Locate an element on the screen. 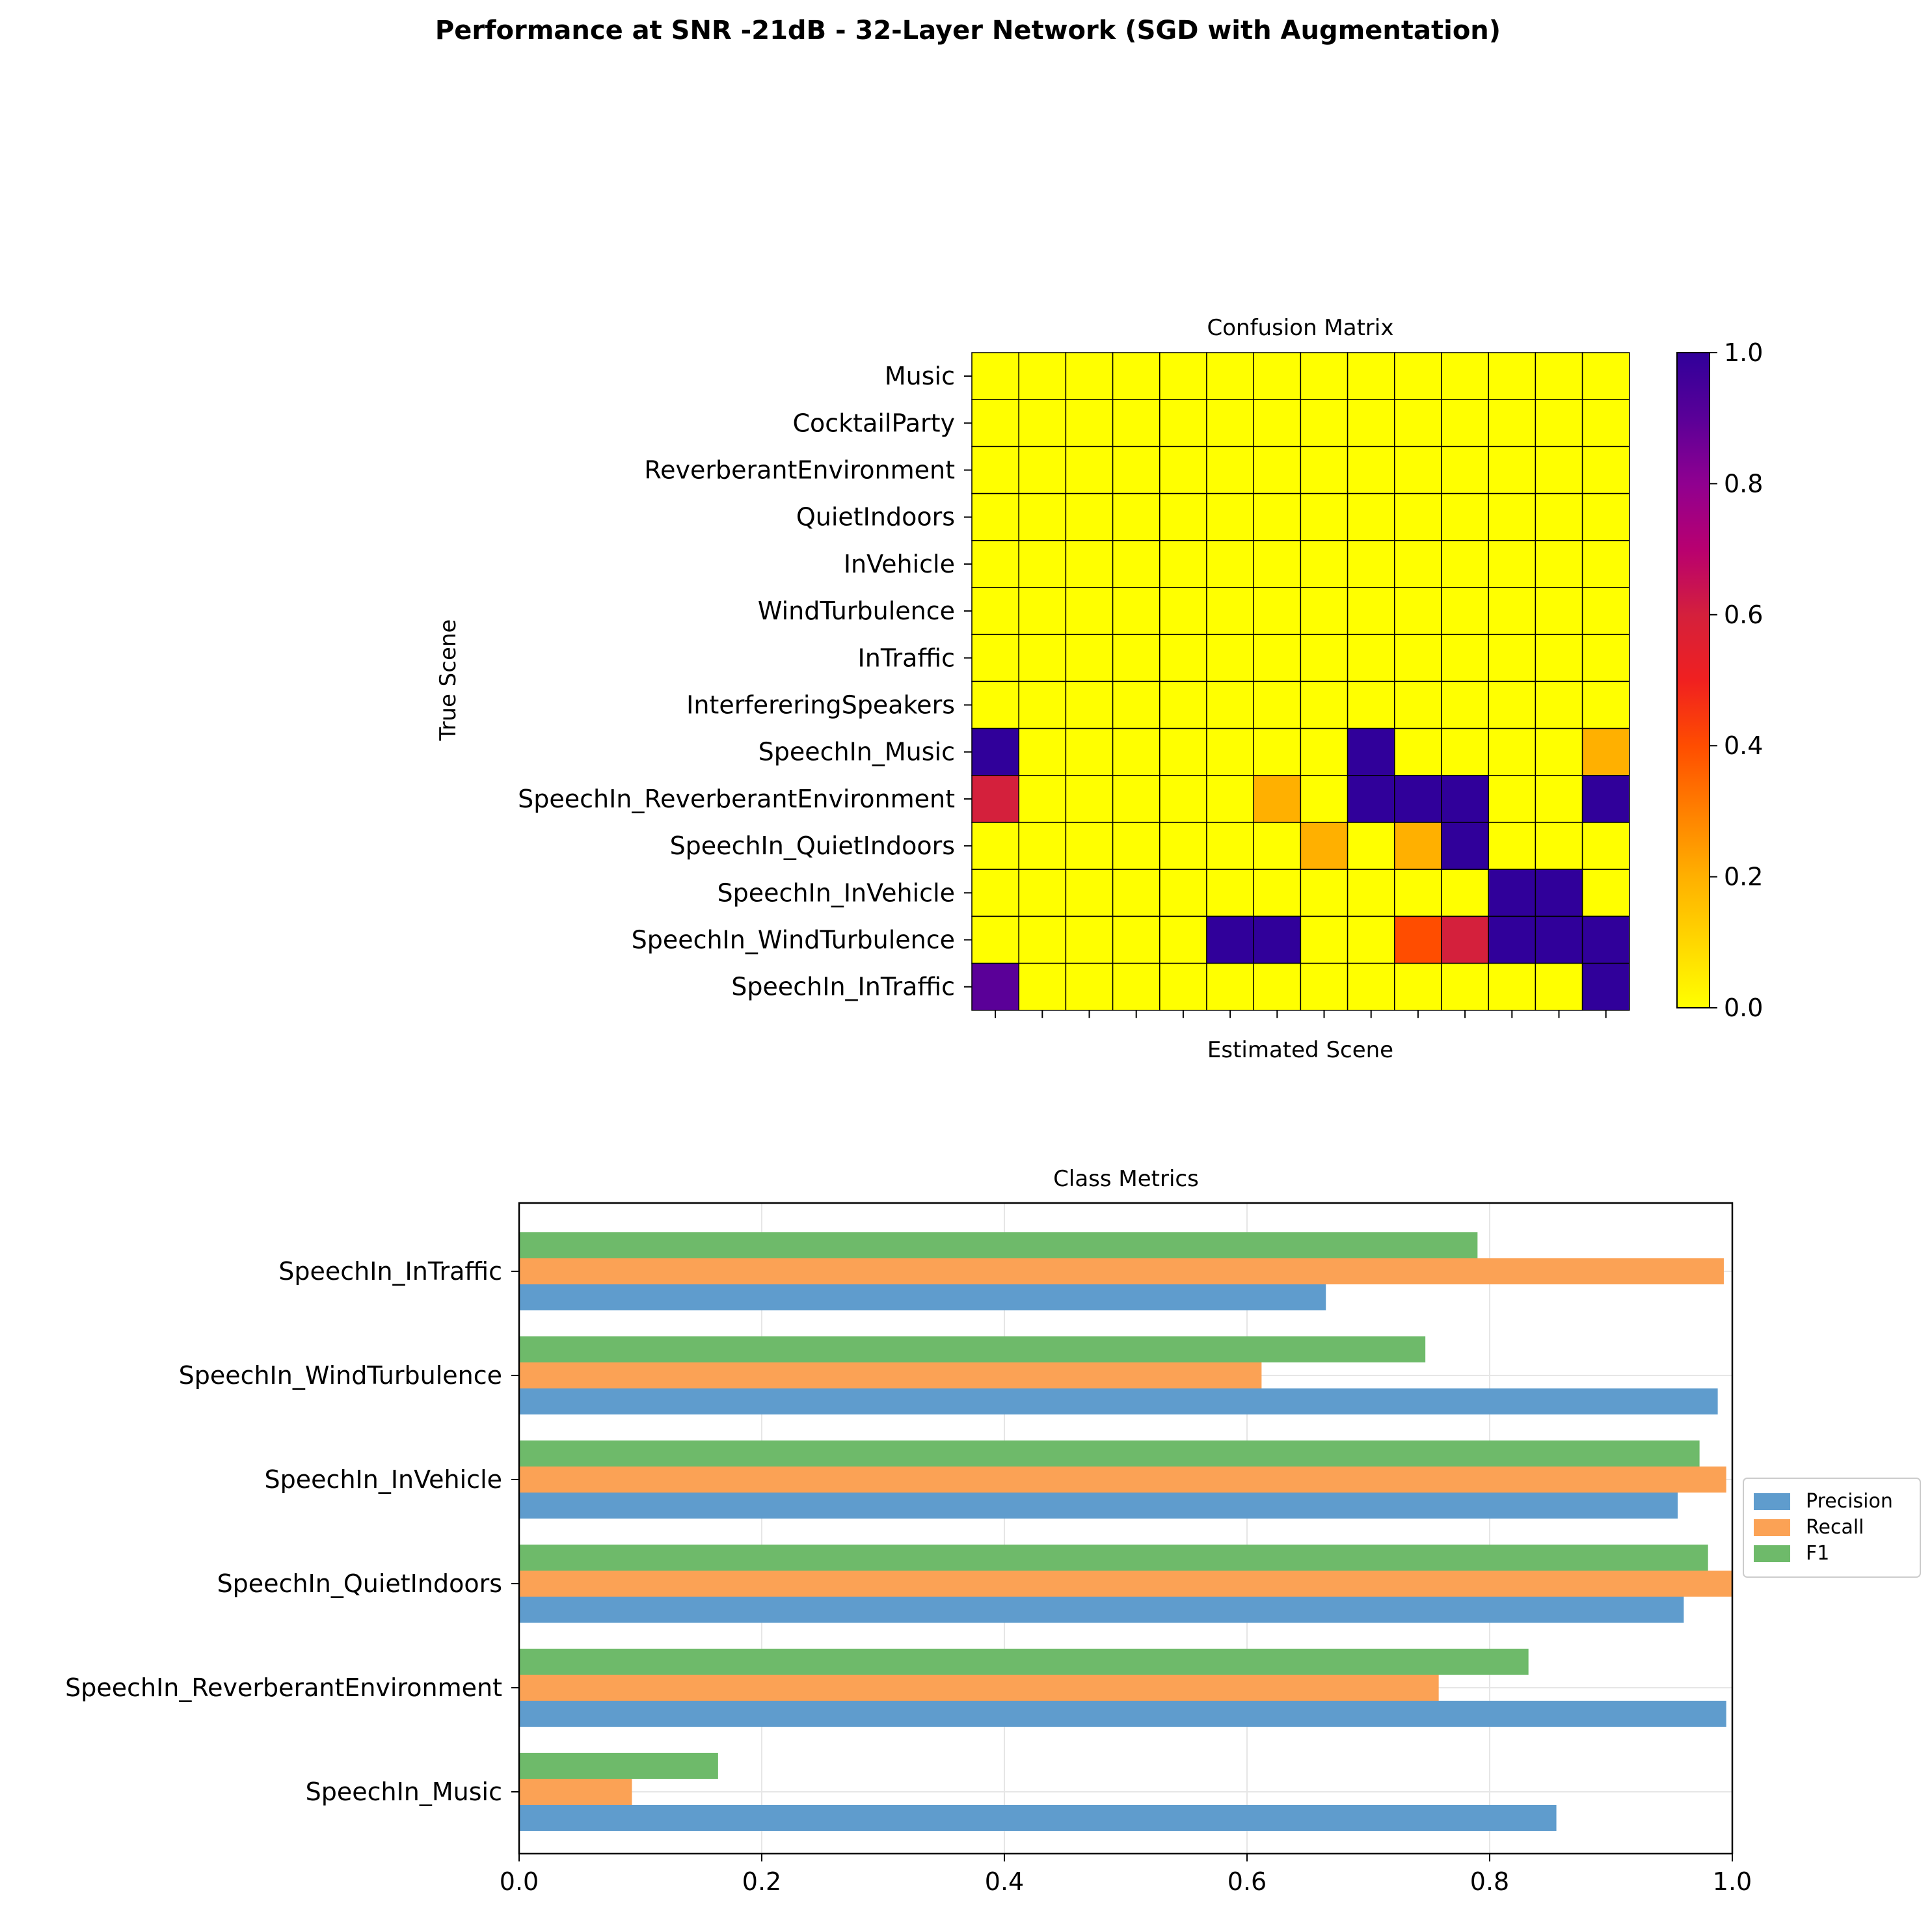  category-label: SpeechIn_InTraffic is located at coordinates (390, 1271).